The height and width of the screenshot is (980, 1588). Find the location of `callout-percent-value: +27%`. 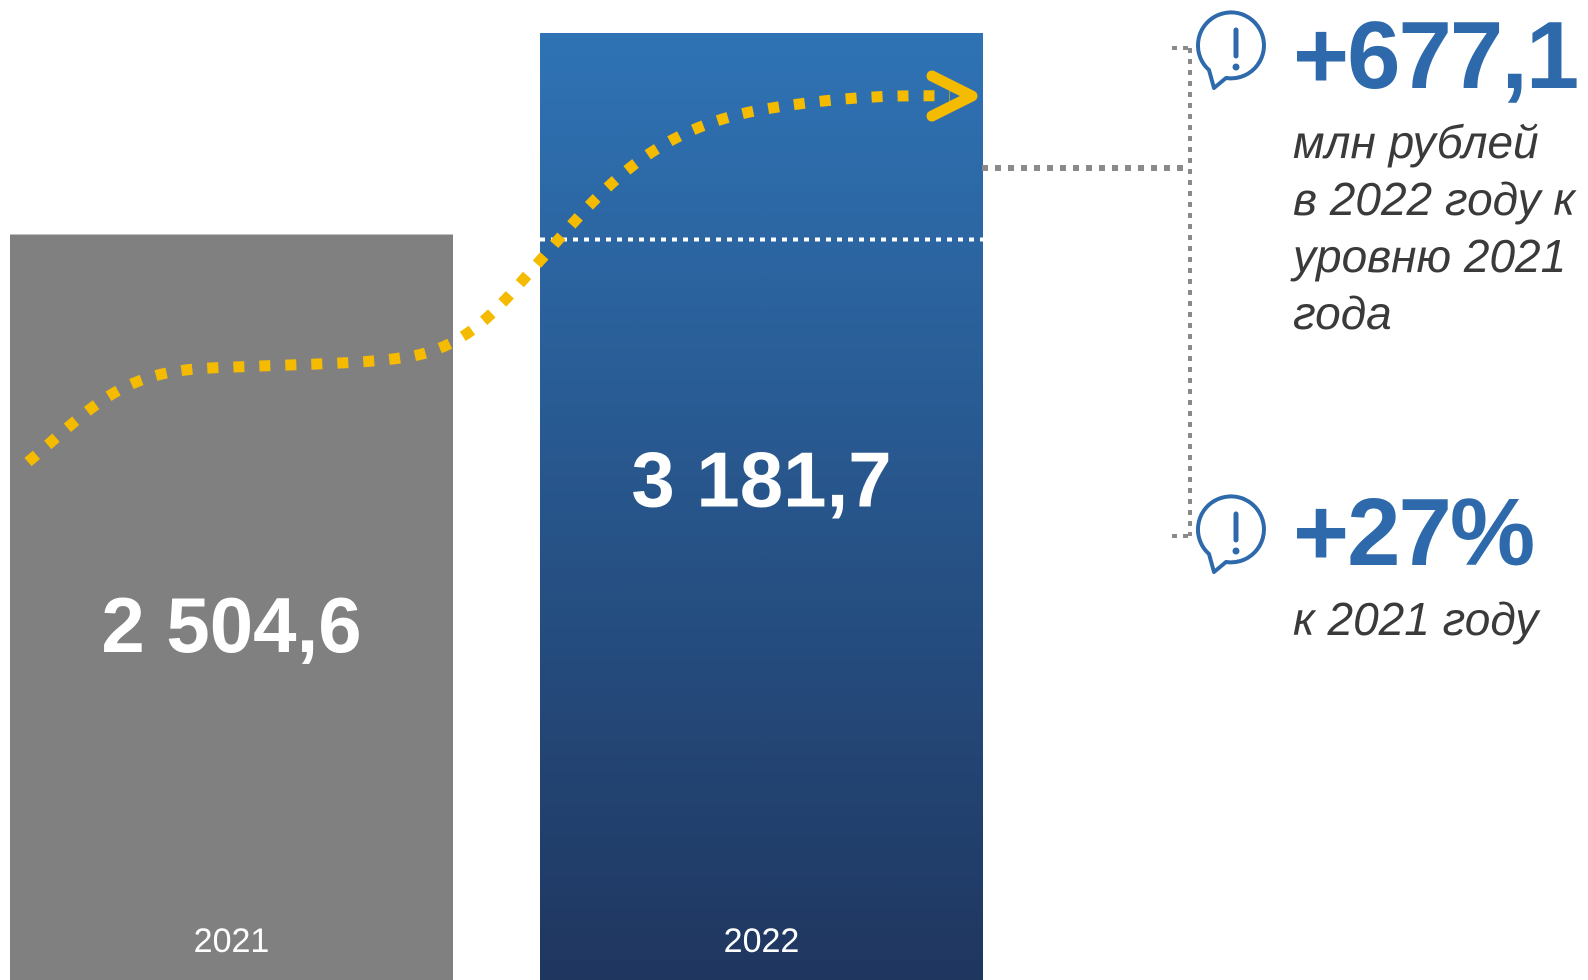

callout-percent-value: +27% is located at coordinates (1414, 532).